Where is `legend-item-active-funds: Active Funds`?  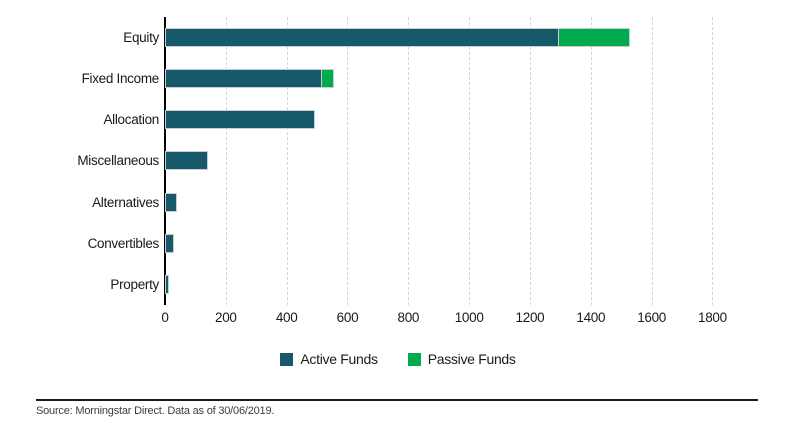
legend-item-active-funds: Active Funds is located at coordinates (329, 359).